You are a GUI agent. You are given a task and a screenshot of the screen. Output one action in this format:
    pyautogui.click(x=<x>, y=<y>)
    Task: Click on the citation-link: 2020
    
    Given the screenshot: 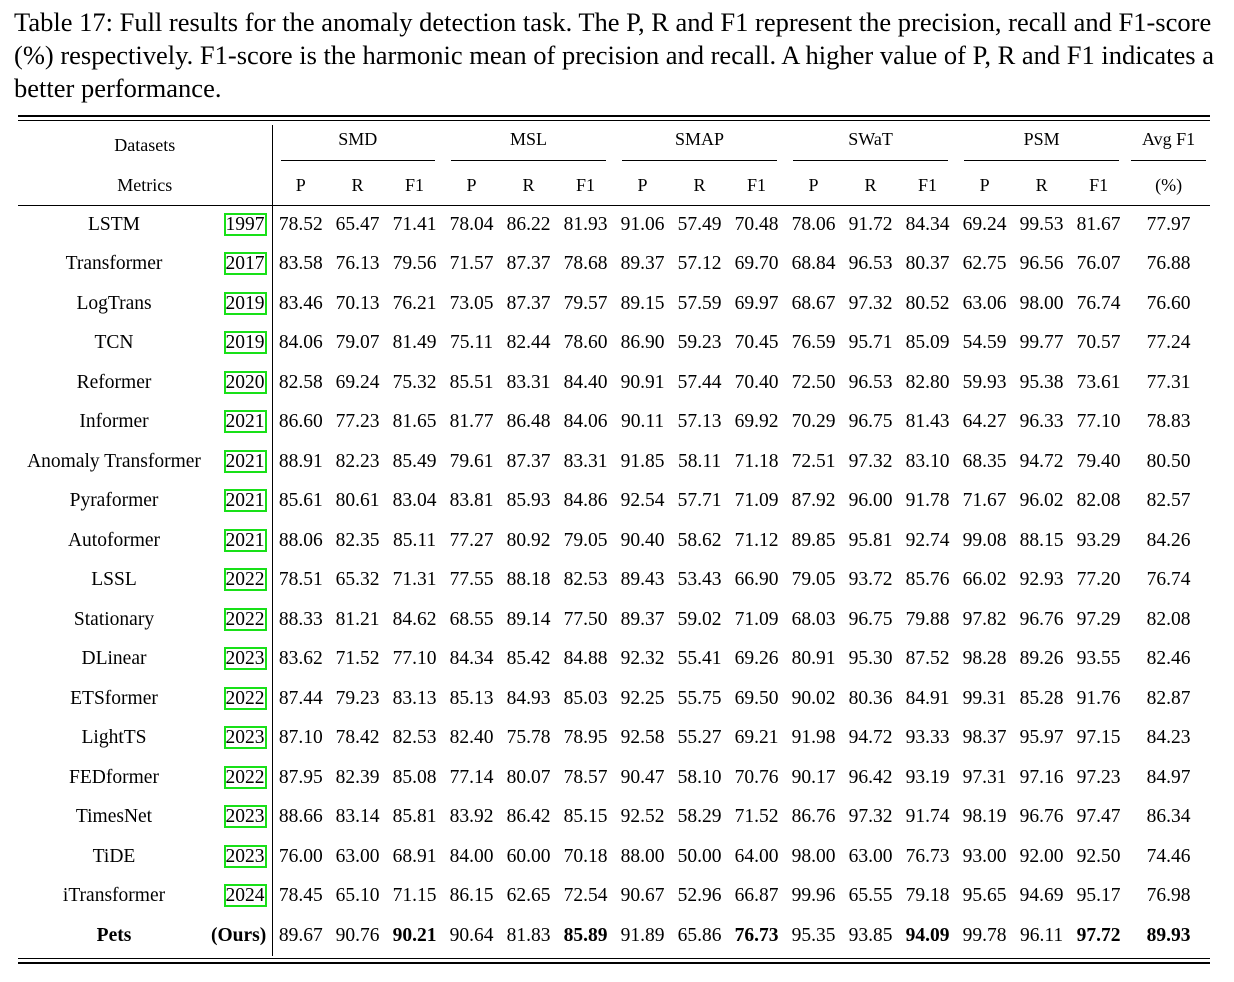 What is the action you would take?
    pyautogui.click(x=241, y=383)
    